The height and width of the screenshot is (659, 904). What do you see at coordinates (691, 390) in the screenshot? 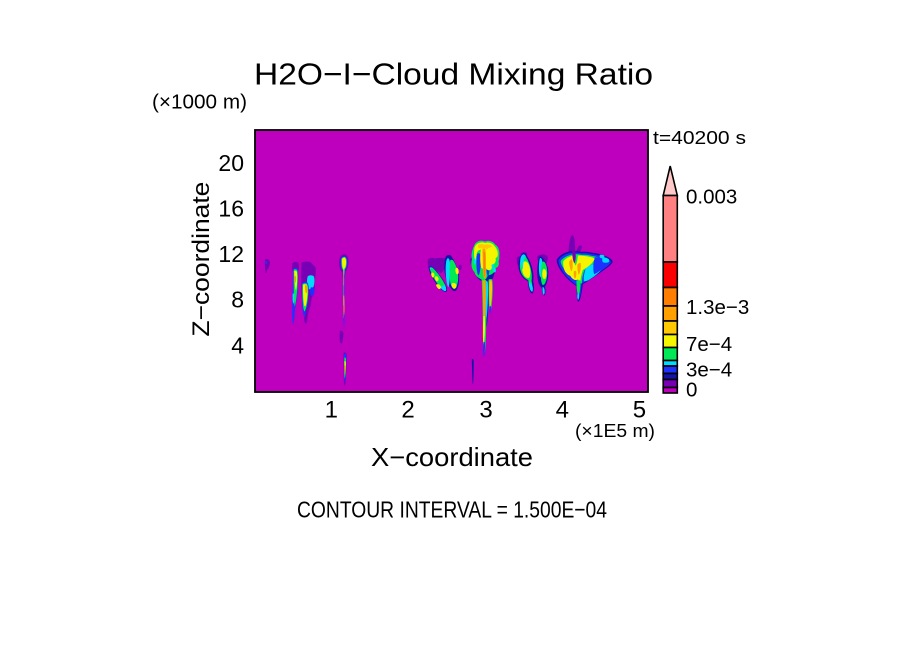
I see `svg-text: 0` at bounding box center [691, 390].